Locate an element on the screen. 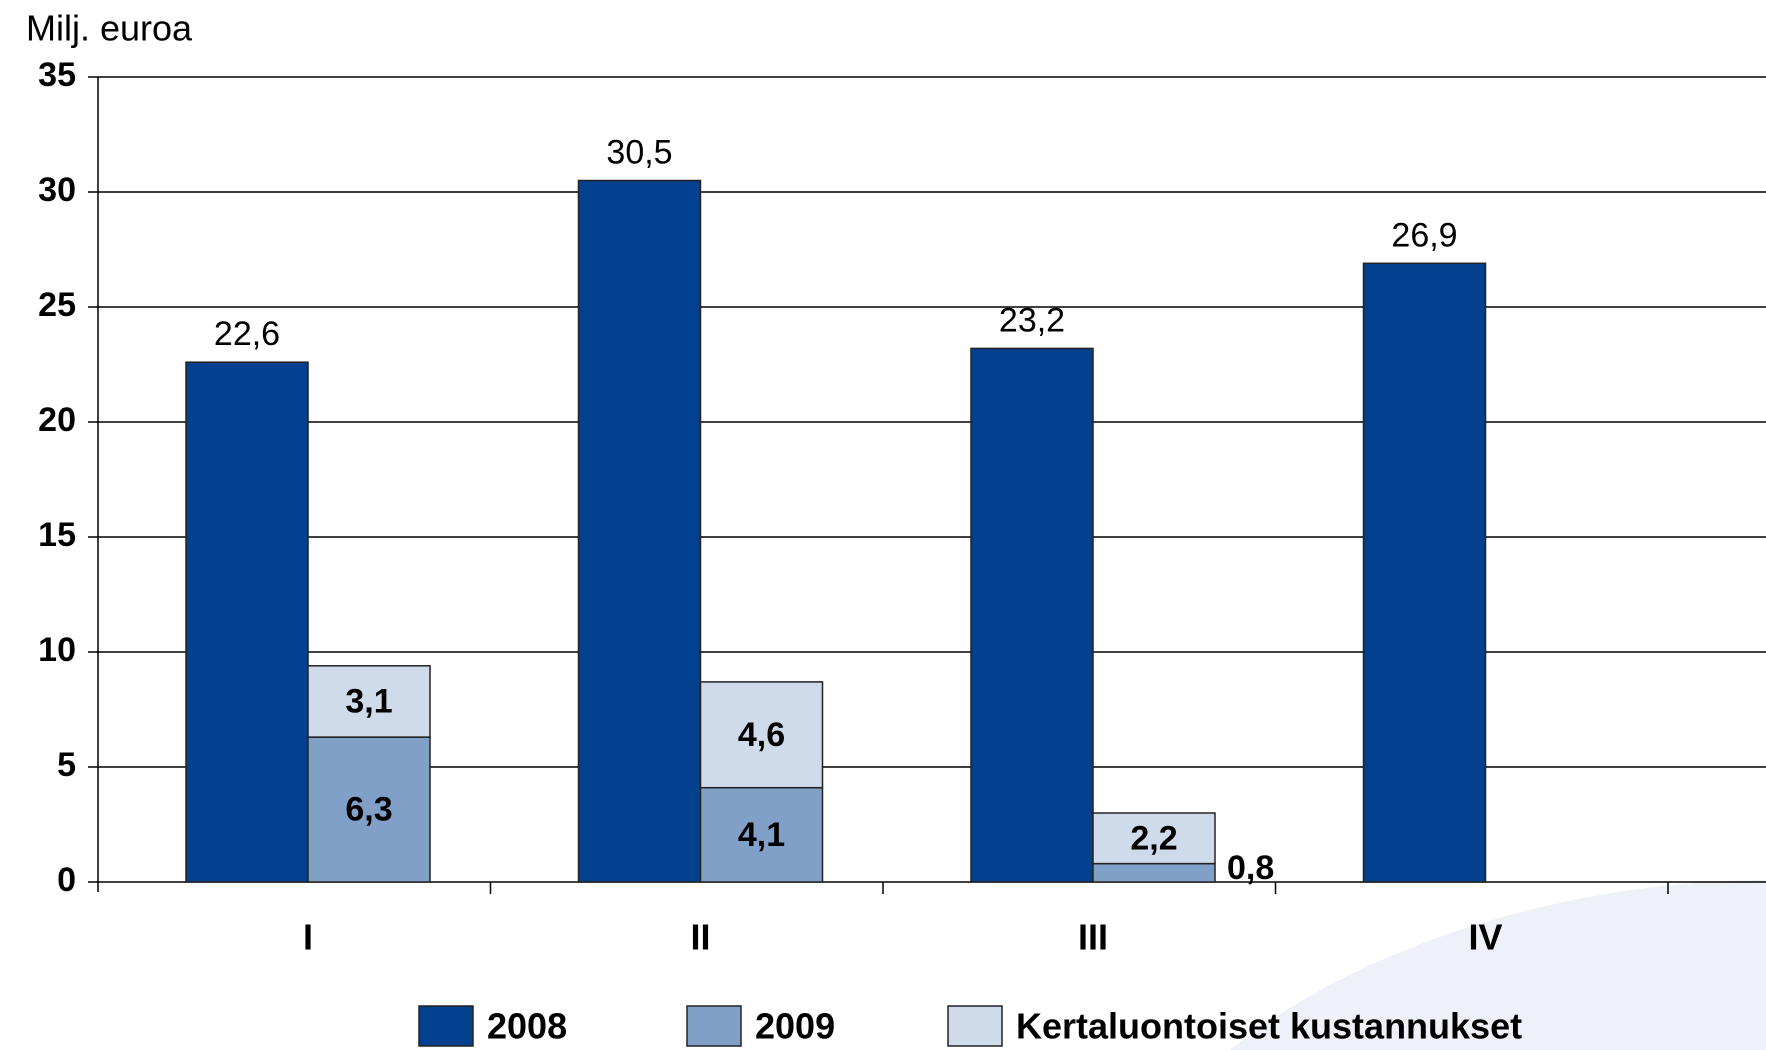  background-swoosh is located at coordinates (1498, 965).